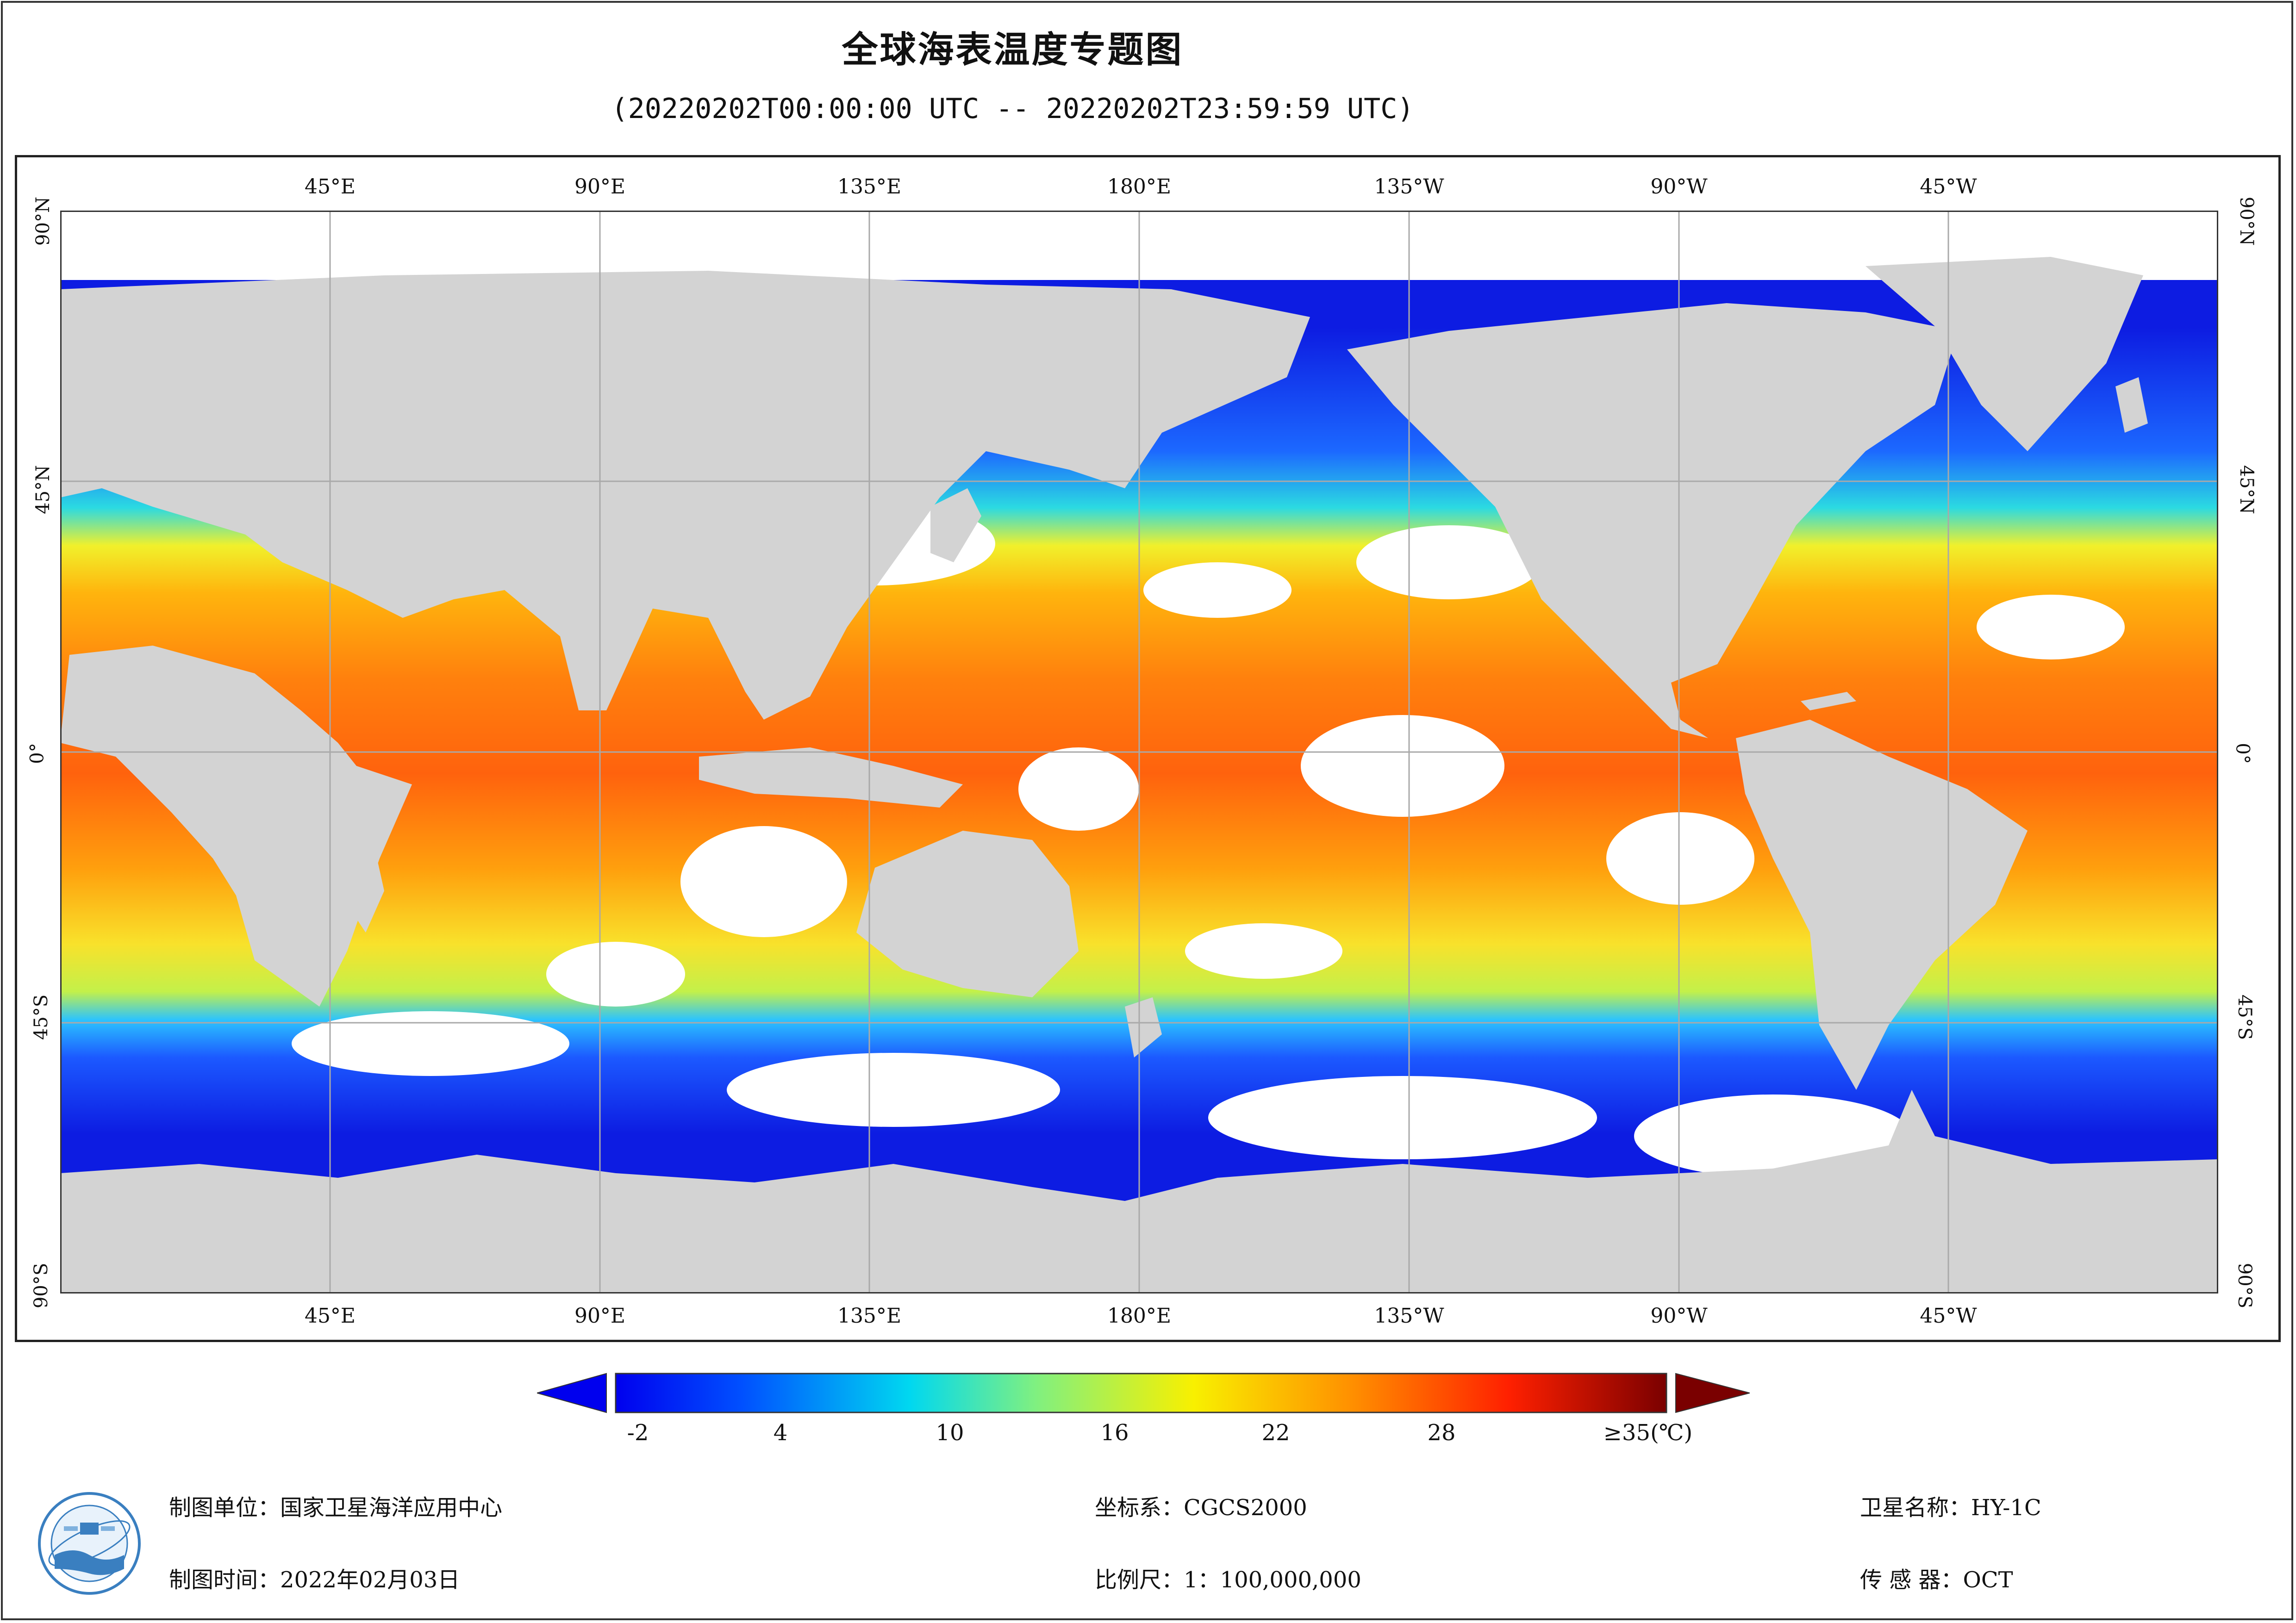 The width and height of the screenshot is (2296, 1623). Describe the element at coordinates (330, 187) in the screenshot. I see `lon-label-top-45e: 45°E` at that location.